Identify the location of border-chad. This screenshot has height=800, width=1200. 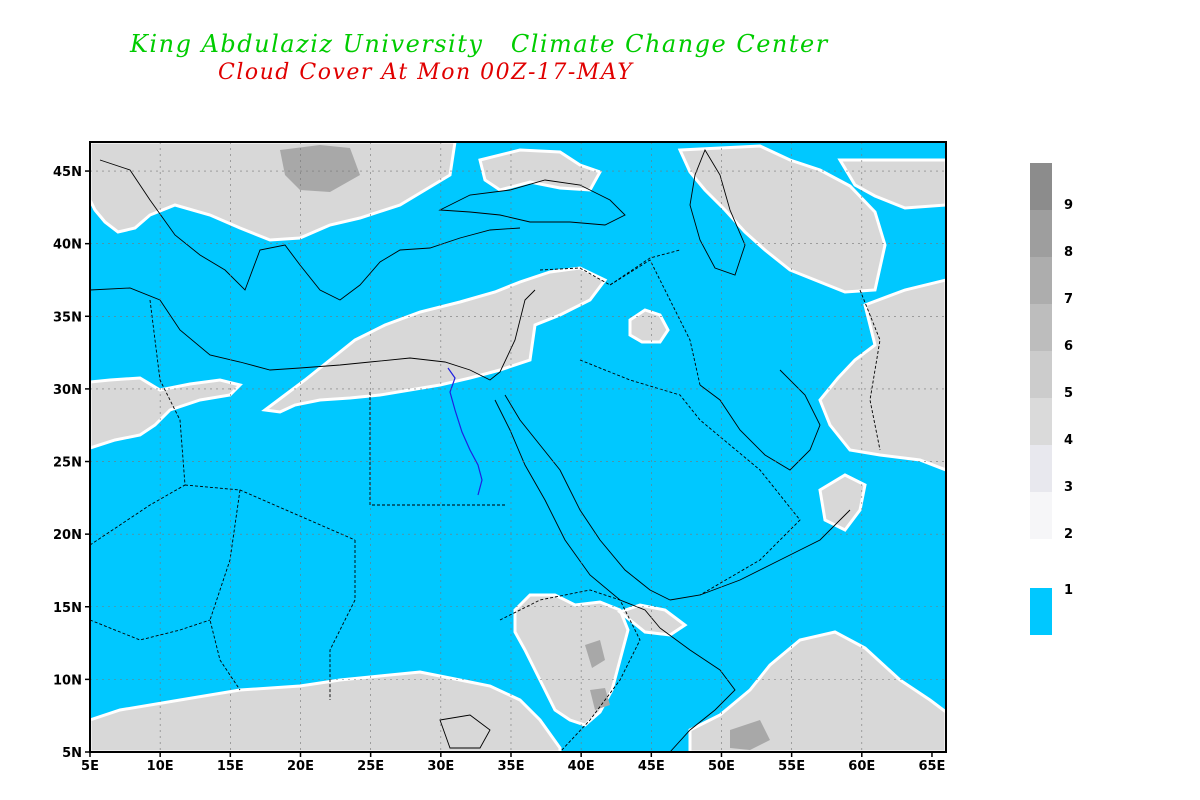
(225, 590).